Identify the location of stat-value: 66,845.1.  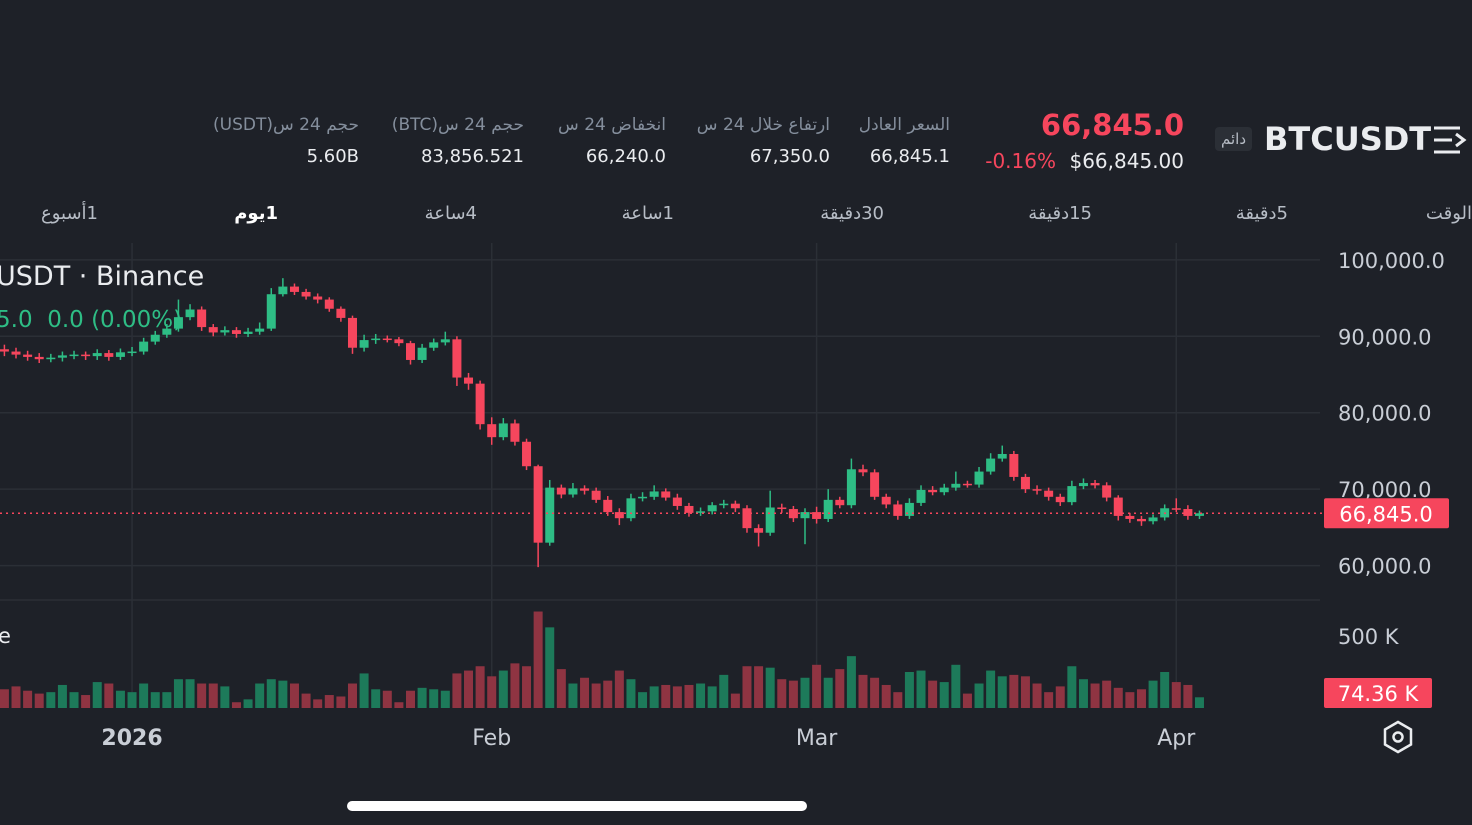
(909, 156).